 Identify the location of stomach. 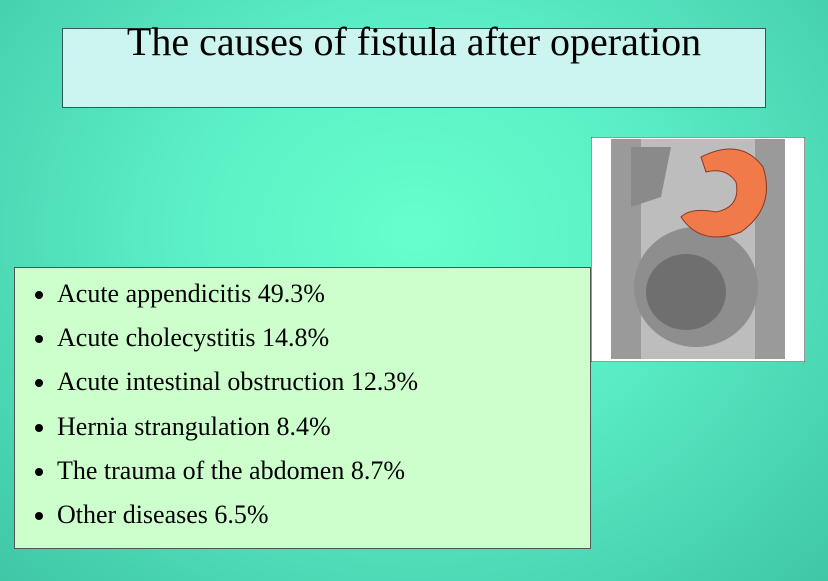
(723, 193).